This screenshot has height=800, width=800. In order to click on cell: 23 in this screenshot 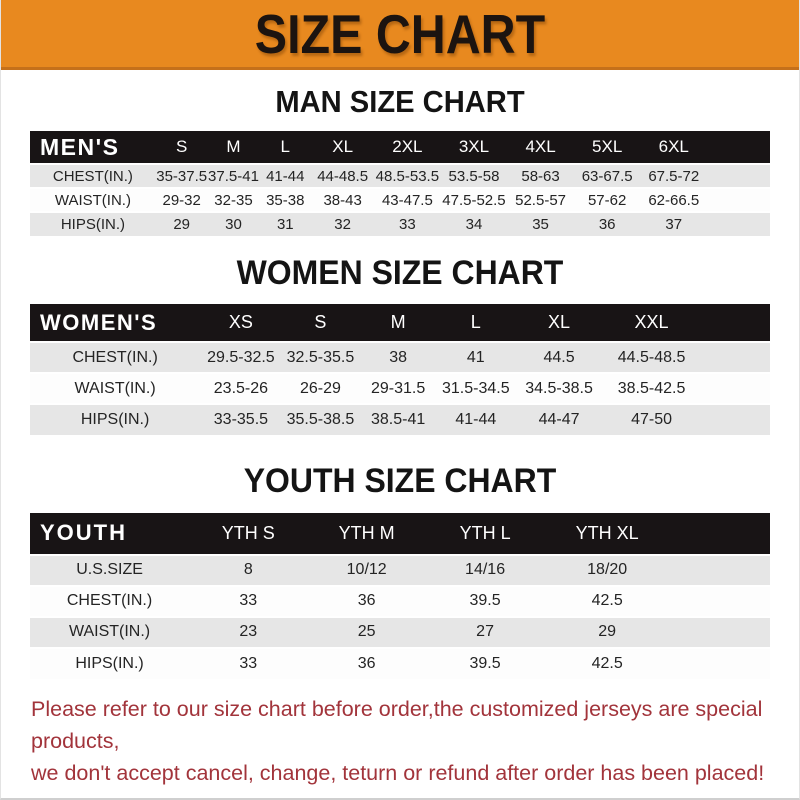, I will do `click(248, 631)`.